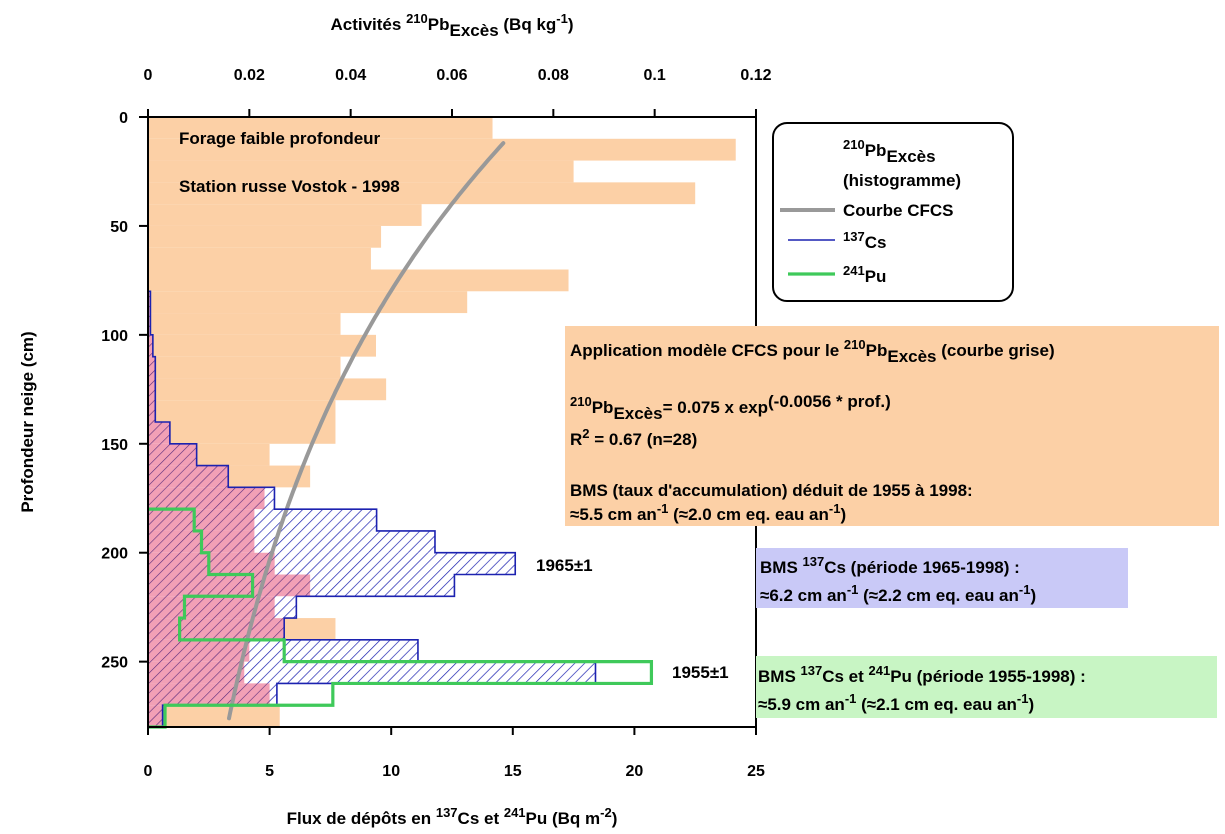  Describe the element at coordinates (864, 274) in the screenshot. I see `legend-pu241-label: 241Pu` at that location.